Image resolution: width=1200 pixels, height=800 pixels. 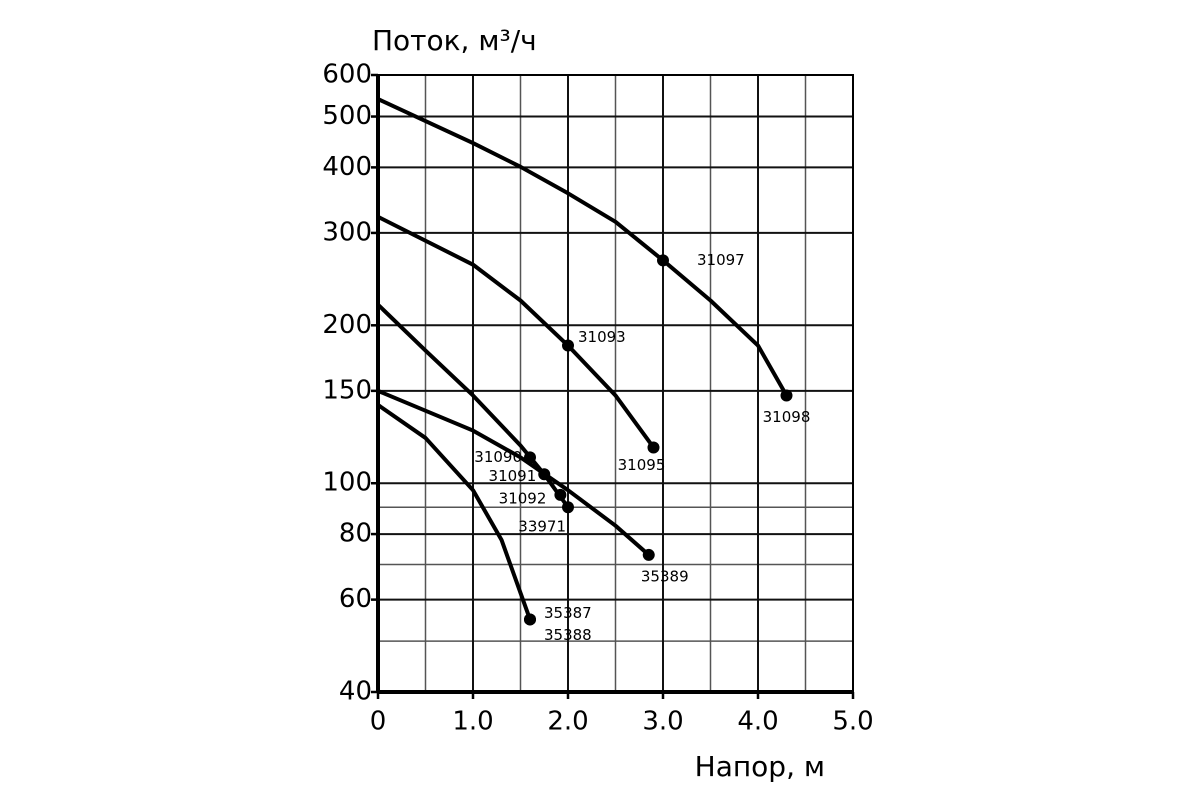 I want to click on point-label: 35389, so click(x=665, y=576).